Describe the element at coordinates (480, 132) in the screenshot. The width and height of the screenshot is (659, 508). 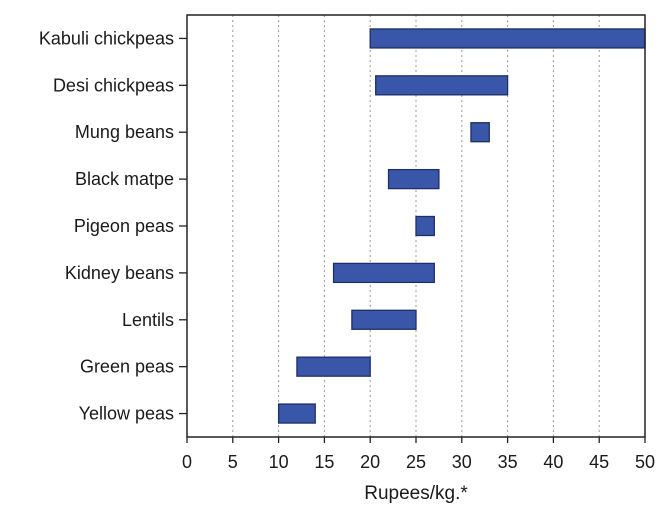
I see `bar-mung-beans` at that location.